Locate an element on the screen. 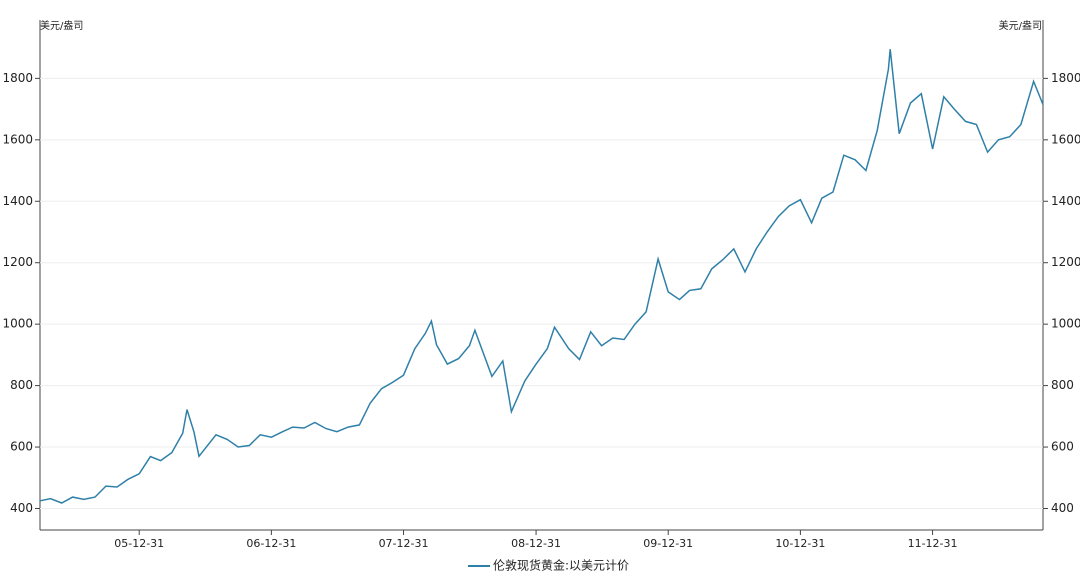  y-axis-label: 美元/盎司 is located at coordinates (61, 25).